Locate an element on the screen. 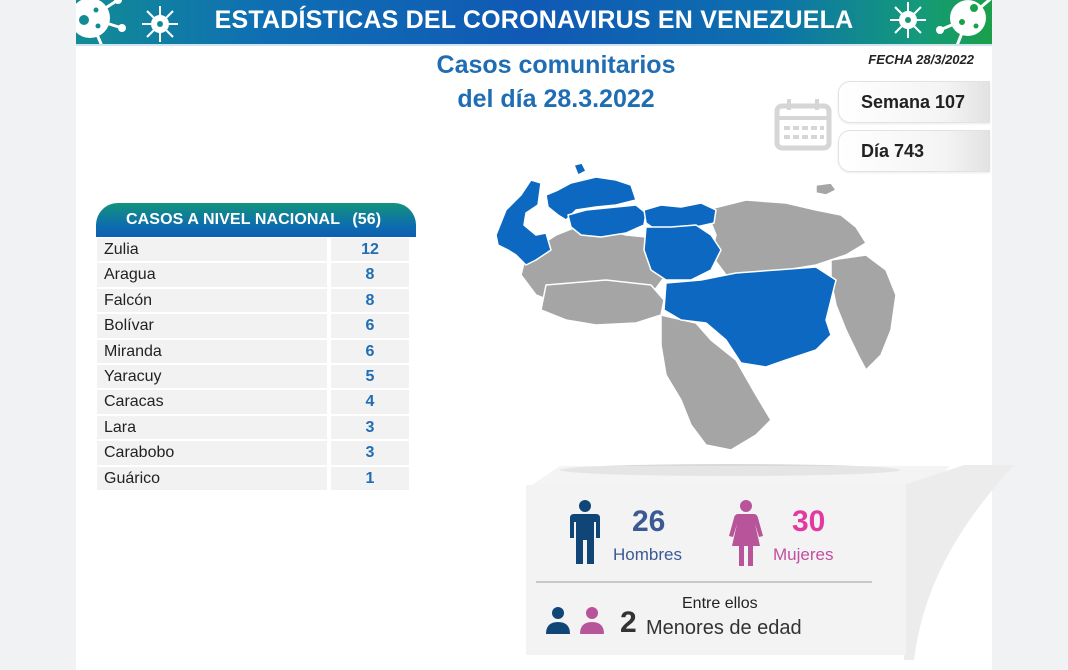 The height and width of the screenshot is (670, 1068). calendar-icon is located at coordinates (803, 125).